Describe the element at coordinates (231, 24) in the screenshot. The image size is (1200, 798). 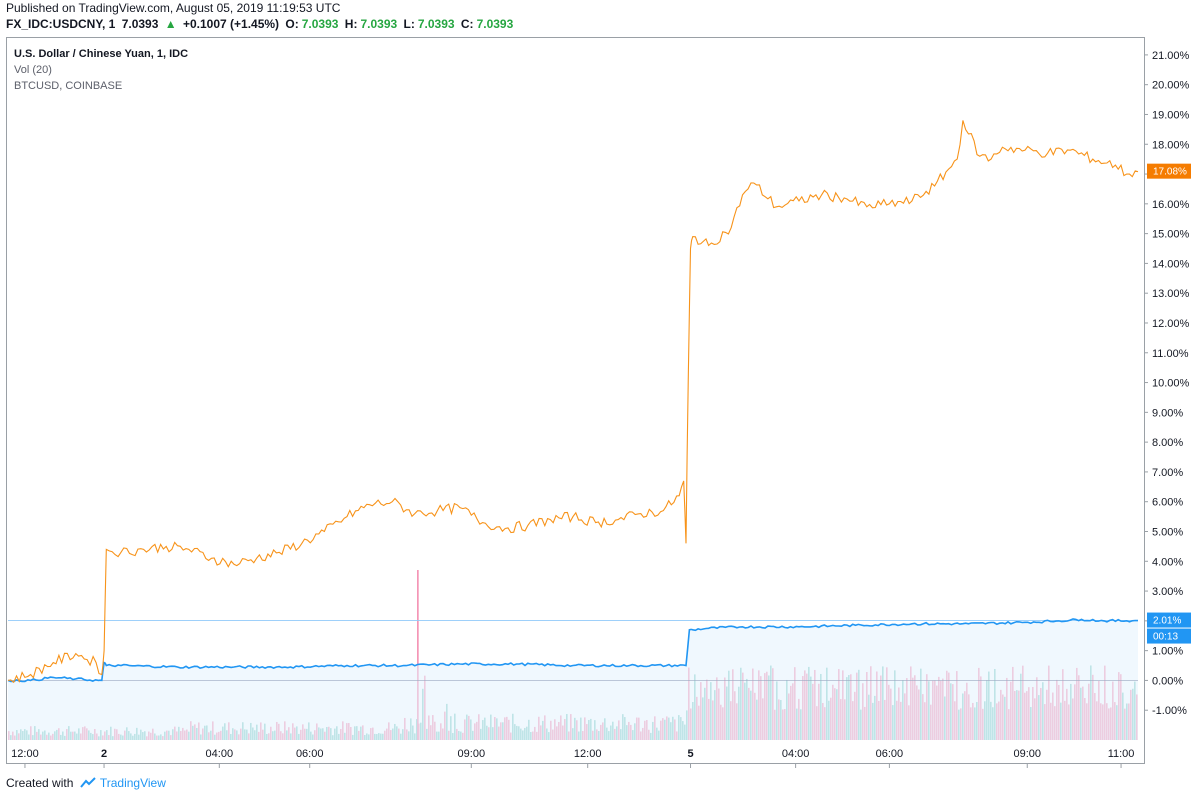
I see `price-change: +0.1007 (+1.45%)` at that location.